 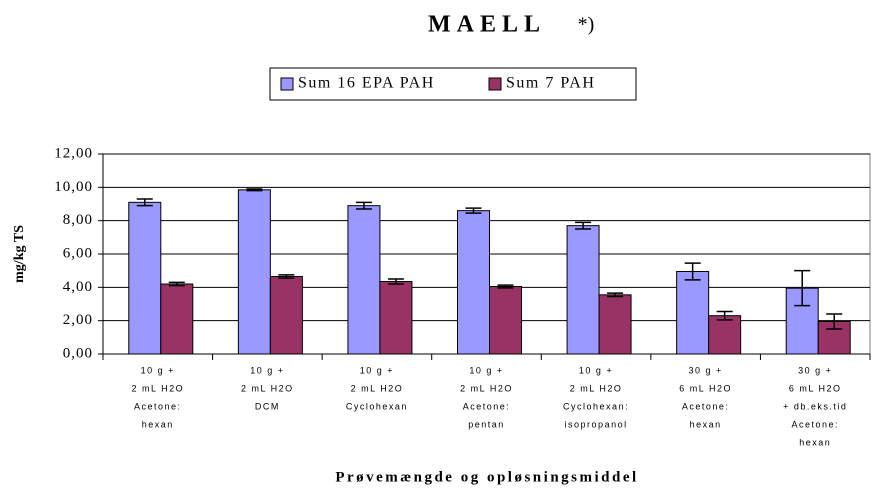 What do you see at coordinates (78, 253) in the screenshot?
I see `y-tick-label: 6,00` at bounding box center [78, 253].